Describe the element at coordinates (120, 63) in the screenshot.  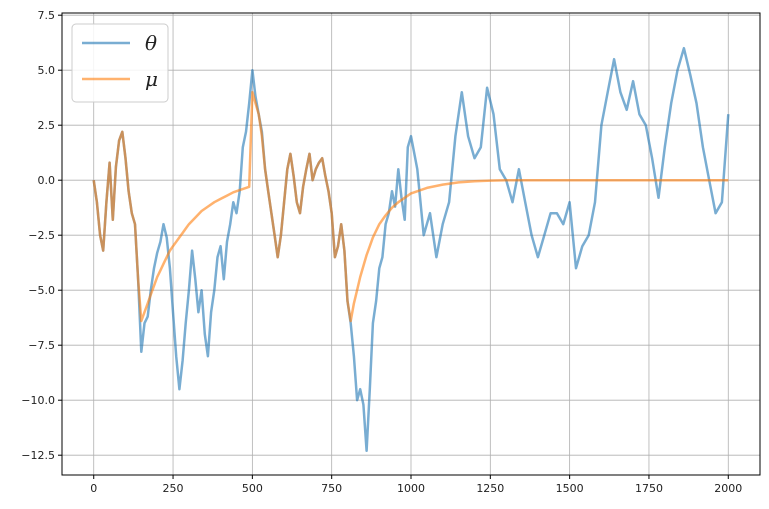
I see `legend: θ μ` at that location.